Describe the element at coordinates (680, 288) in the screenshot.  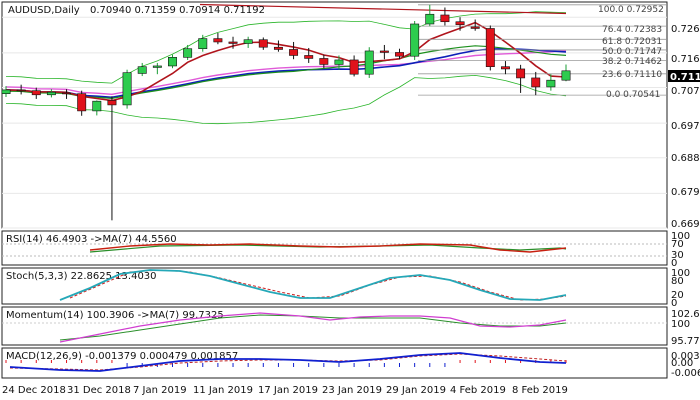
I see `stoch-axis: 100 80 20 0` at that location.